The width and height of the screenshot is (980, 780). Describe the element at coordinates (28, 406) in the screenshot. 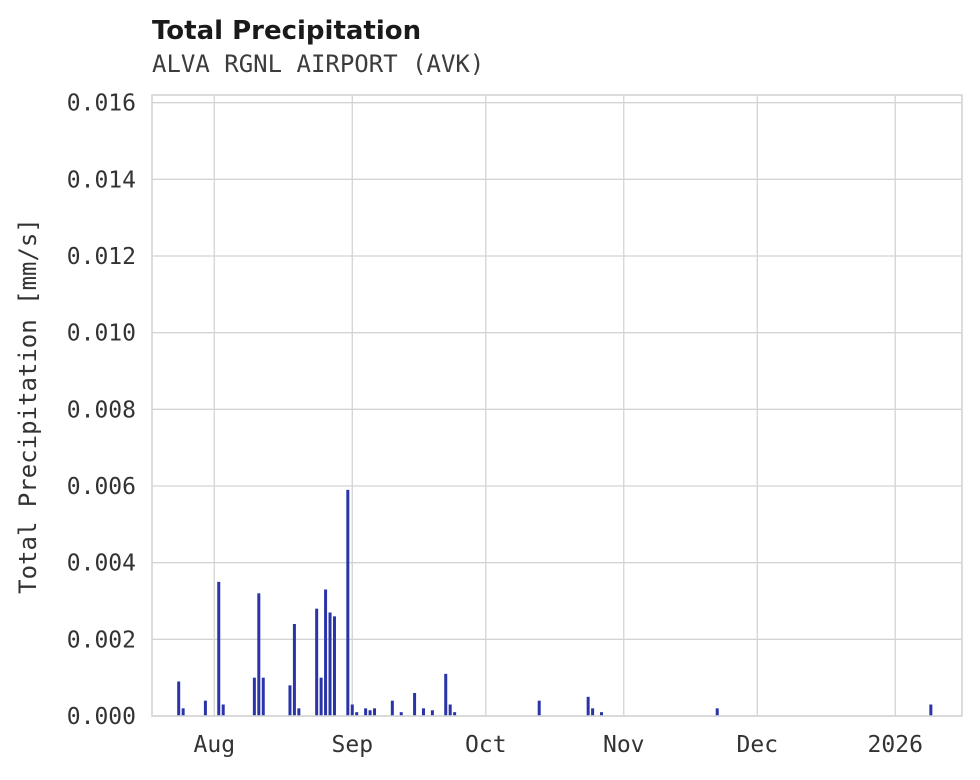

I see `y-axis-label: Total Precipitation [mm/s]` at that location.